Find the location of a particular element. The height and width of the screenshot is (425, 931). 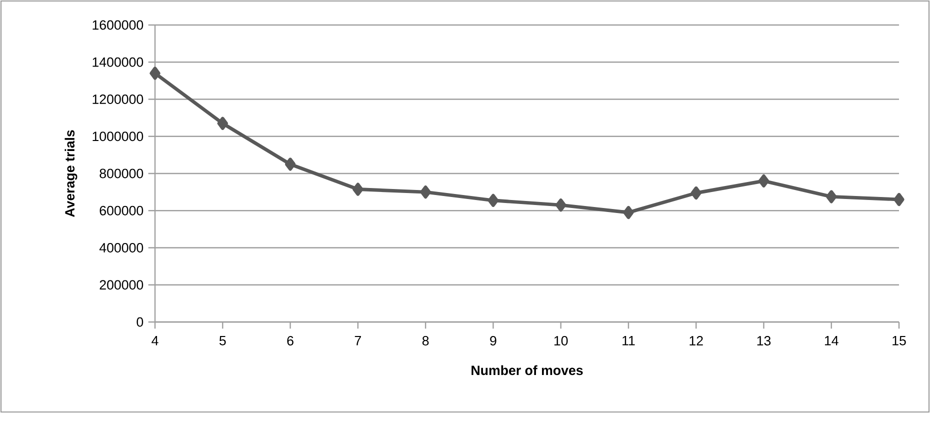

x-tick-label: 15 is located at coordinates (899, 341).